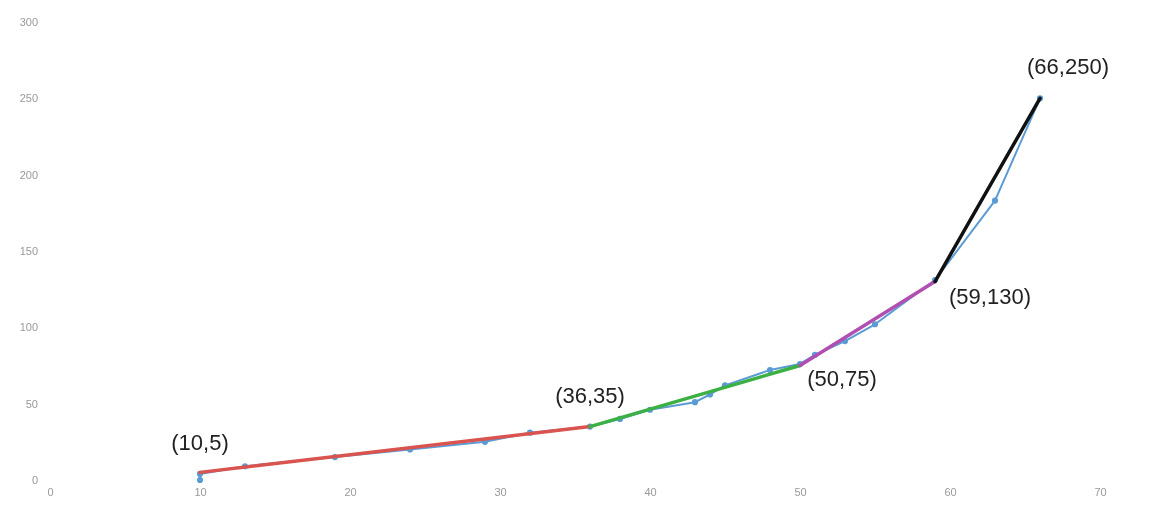  Describe the element at coordinates (28, 174) in the screenshot. I see `y-tick-label: 200` at that location.